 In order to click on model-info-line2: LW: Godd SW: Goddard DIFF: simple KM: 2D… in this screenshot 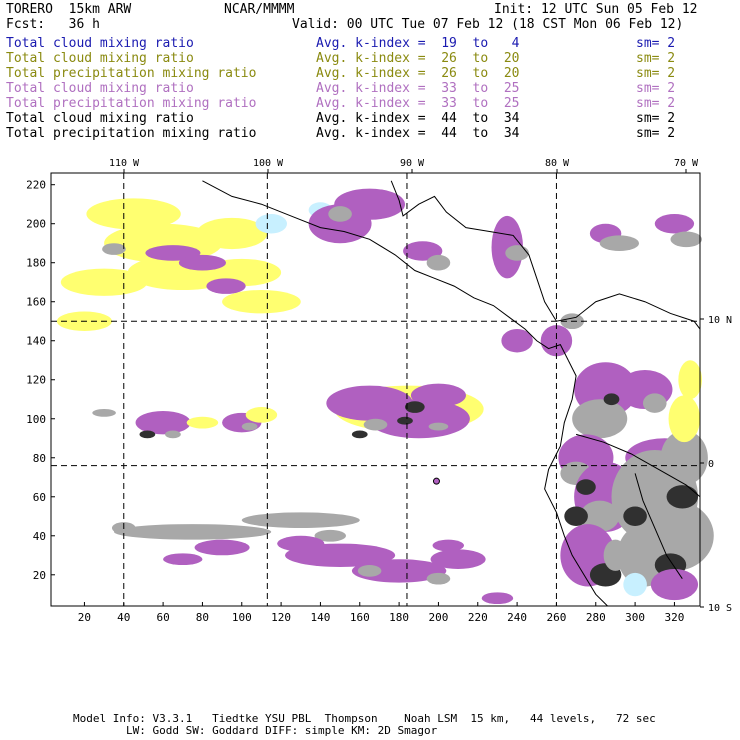, I will do `click(282, 730)`.